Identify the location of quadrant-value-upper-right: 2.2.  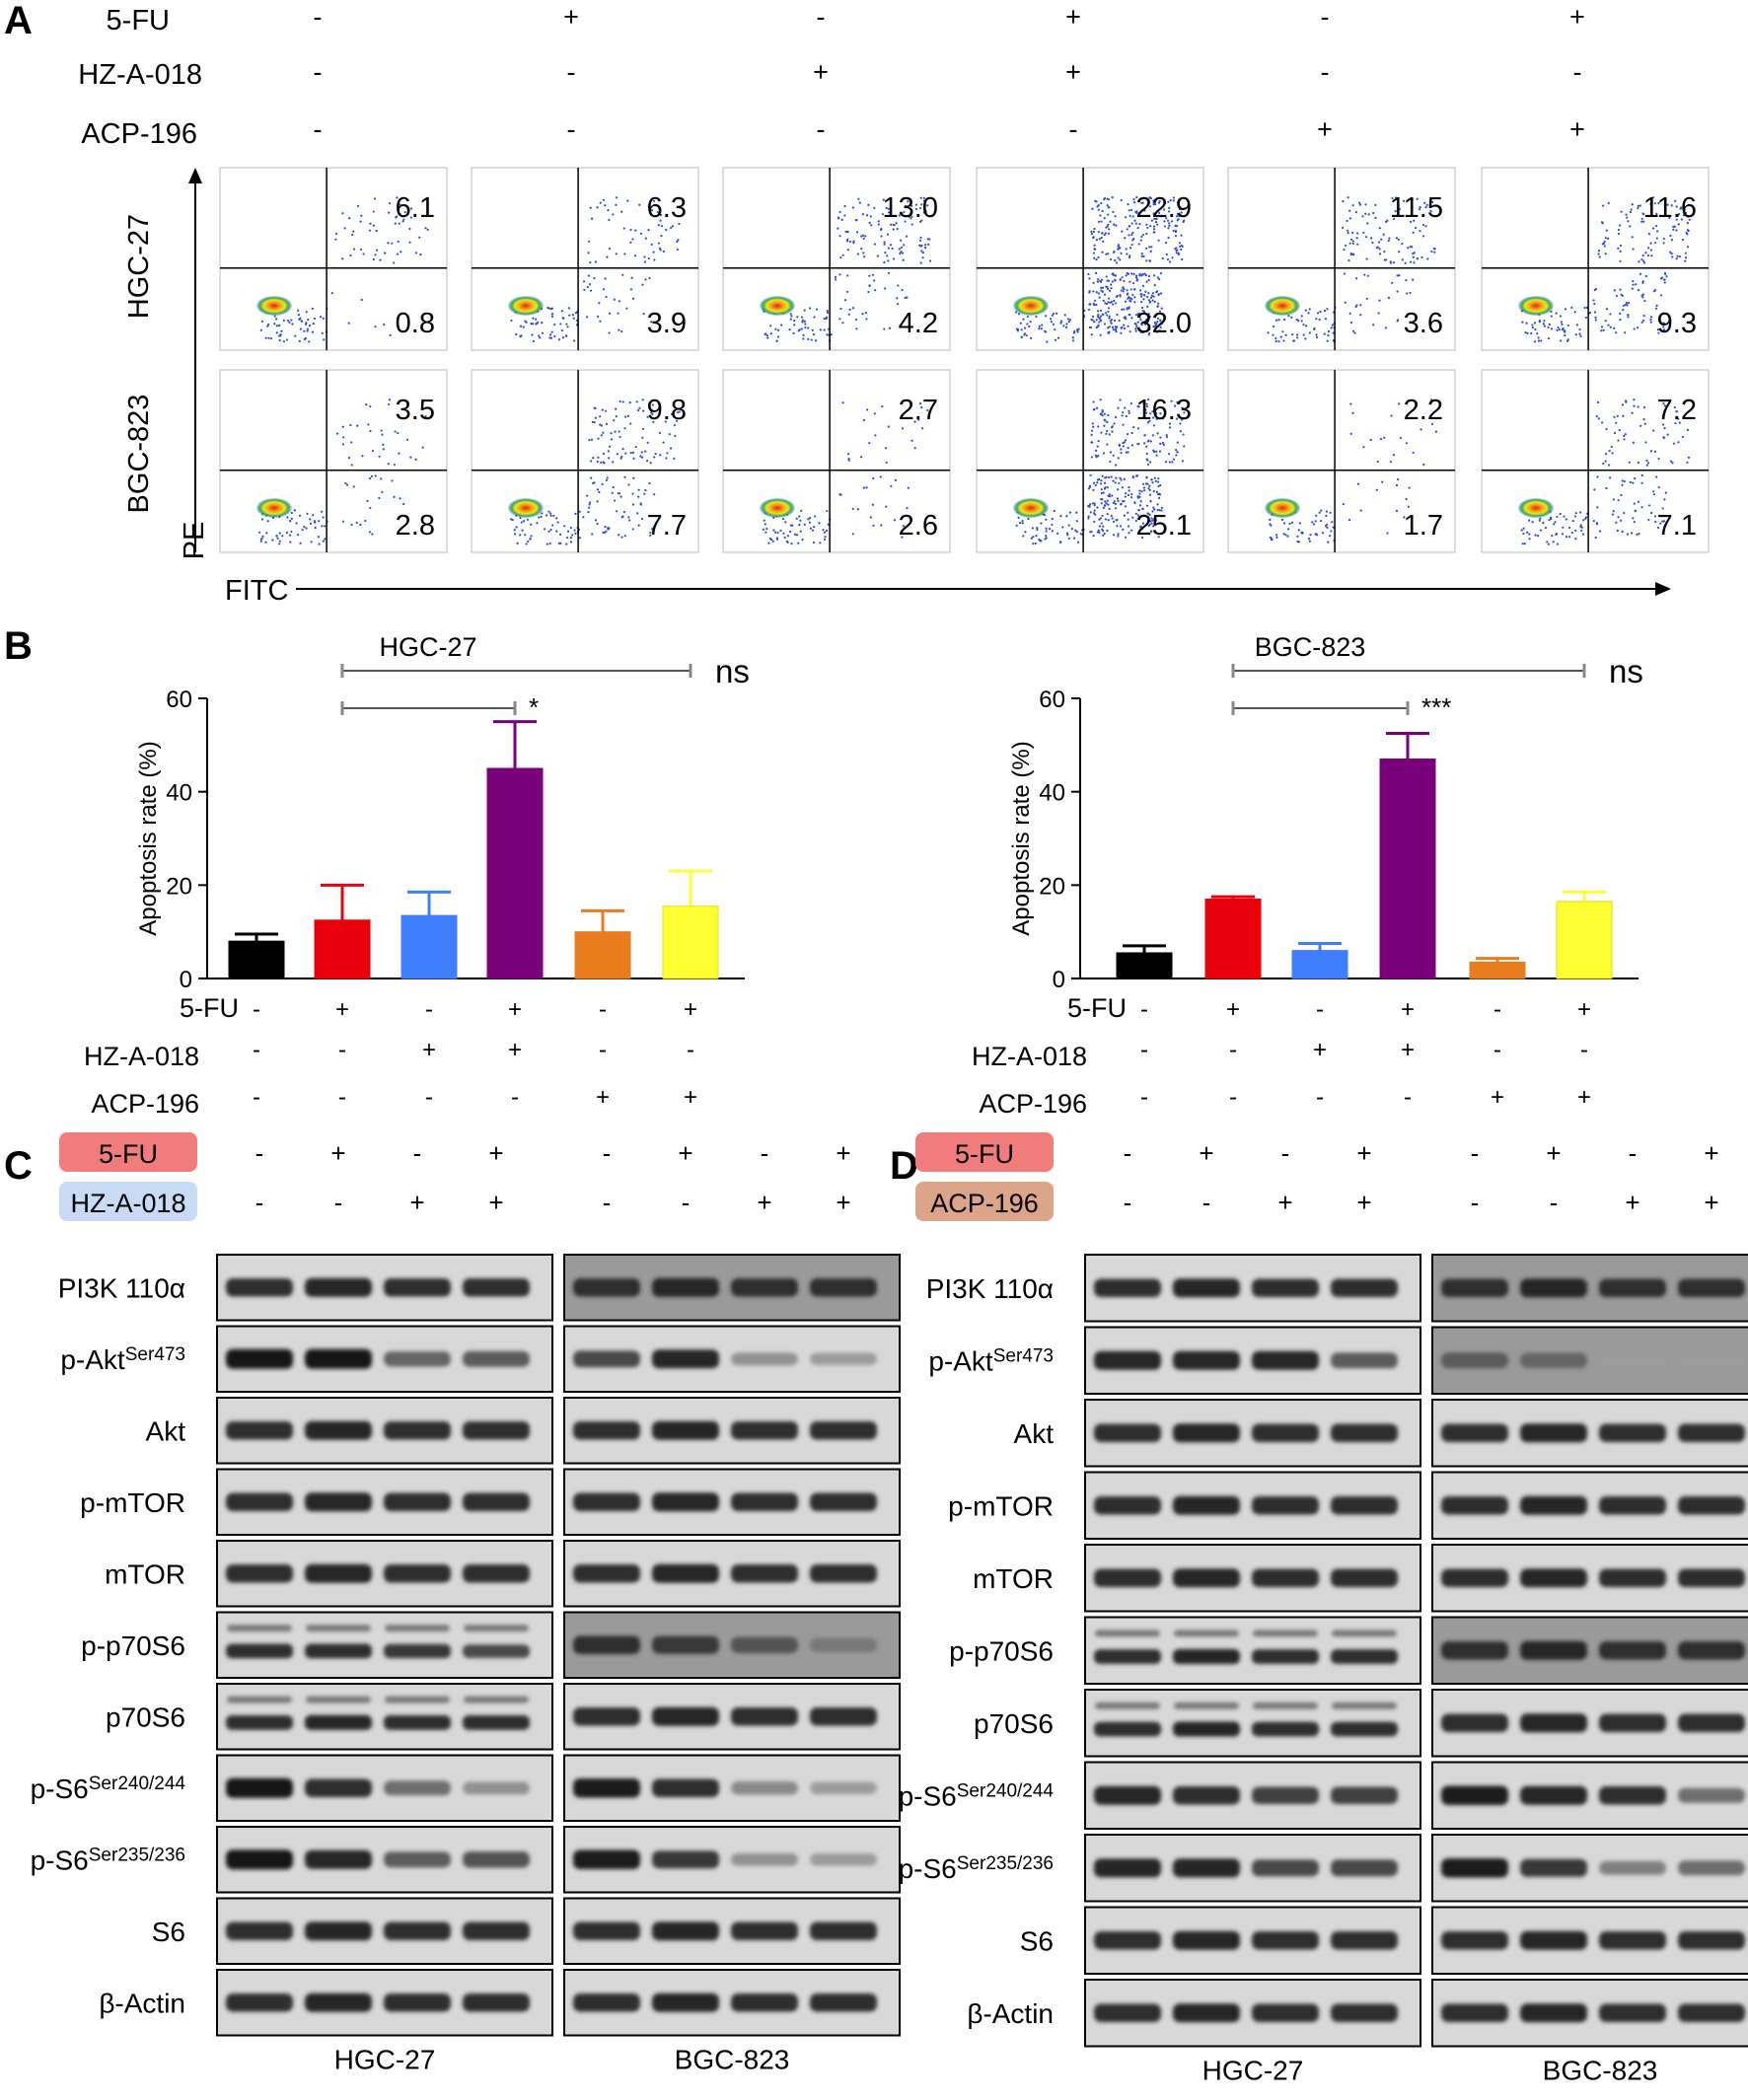
(1423, 410).